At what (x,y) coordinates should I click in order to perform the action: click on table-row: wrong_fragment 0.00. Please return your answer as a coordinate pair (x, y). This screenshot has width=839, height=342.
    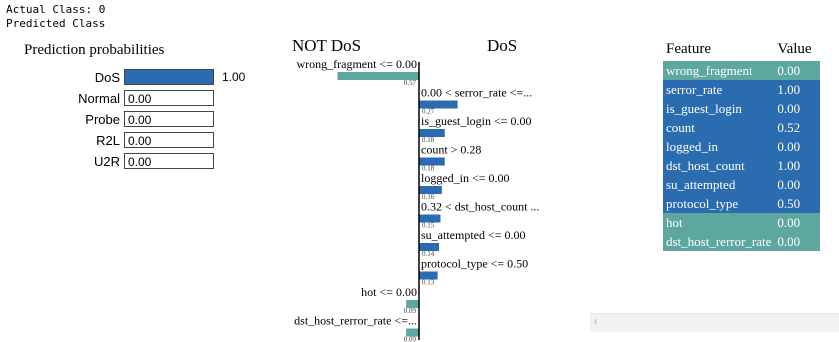
    Looking at the image, I should click on (742, 70).